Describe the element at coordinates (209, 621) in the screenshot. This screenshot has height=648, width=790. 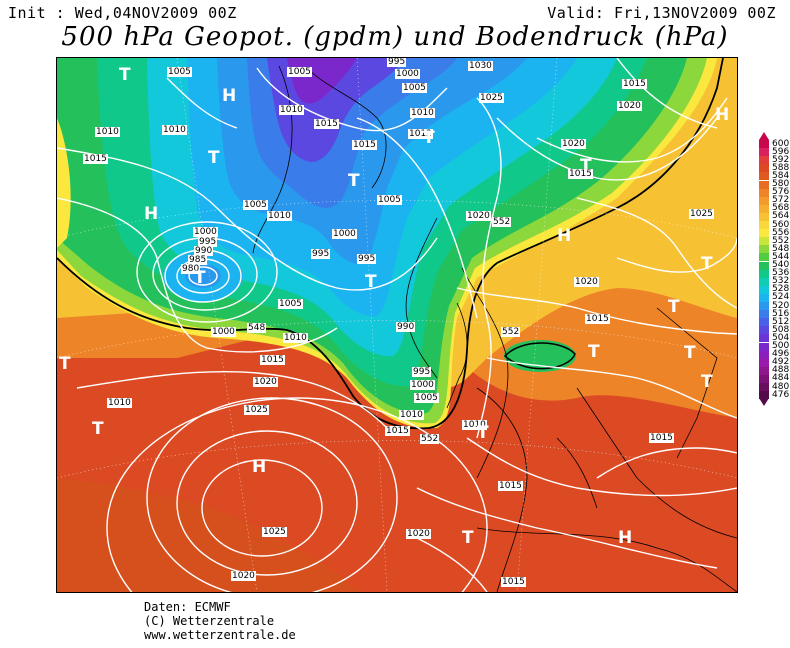
I see `copyright: (C) Wetterzentrale` at that location.